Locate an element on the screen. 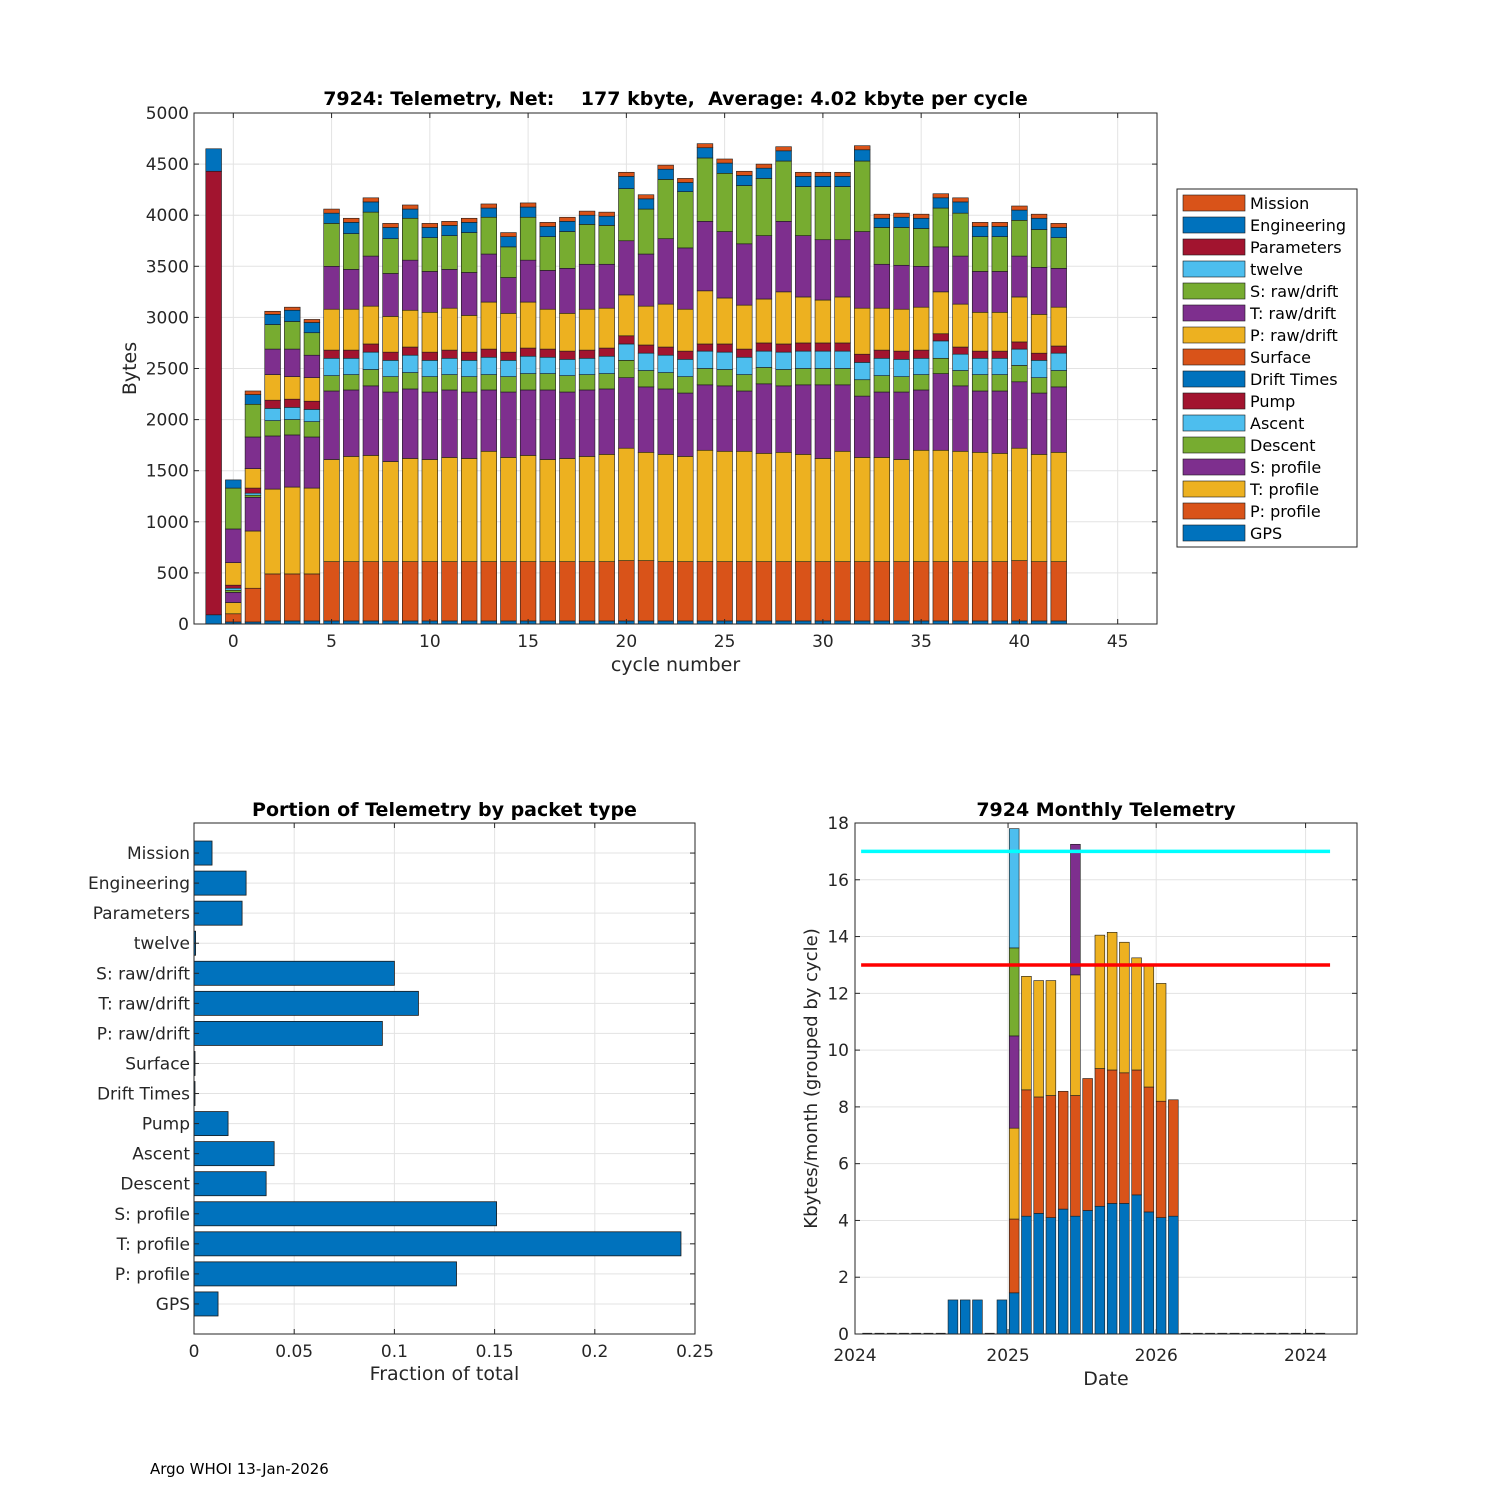  x-axis-label: cycle number is located at coordinates (675, 665).